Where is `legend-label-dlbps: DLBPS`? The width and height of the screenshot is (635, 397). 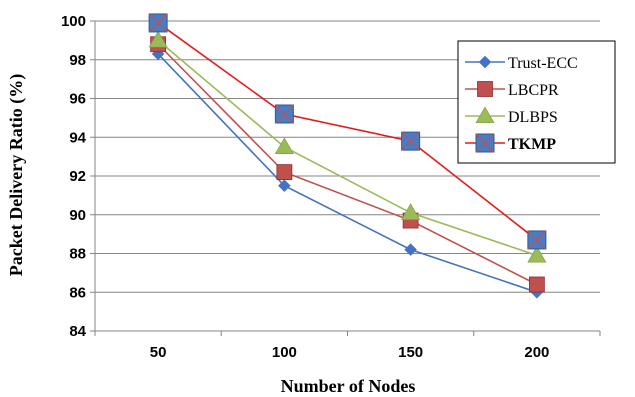 legend-label-dlbps: DLBPS is located at coordinates (533, 117).